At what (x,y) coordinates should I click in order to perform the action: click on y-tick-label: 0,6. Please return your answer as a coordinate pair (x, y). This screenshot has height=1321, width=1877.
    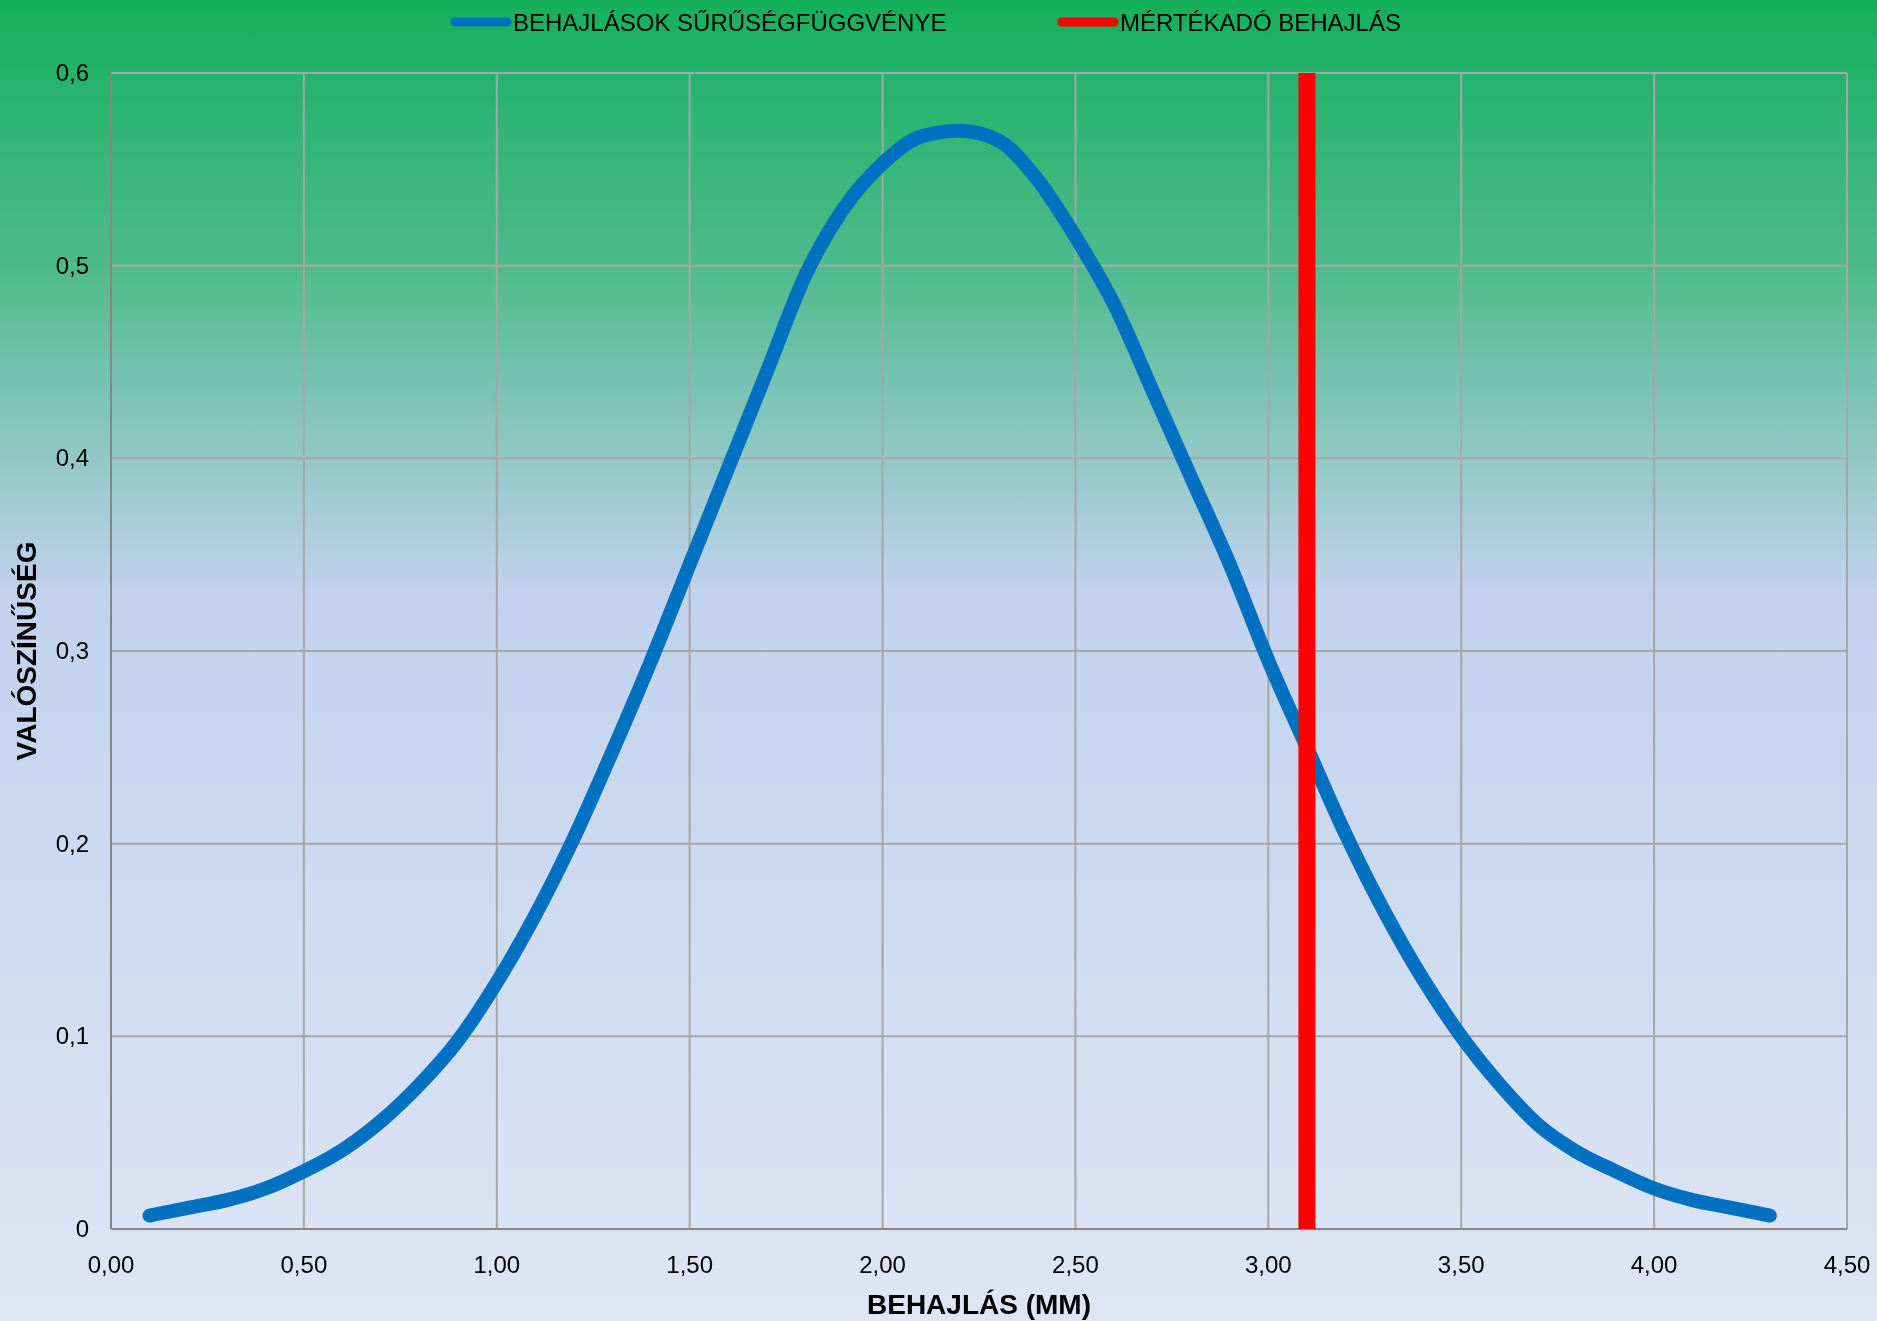
    Looking at the image, I should click on (72, 72).